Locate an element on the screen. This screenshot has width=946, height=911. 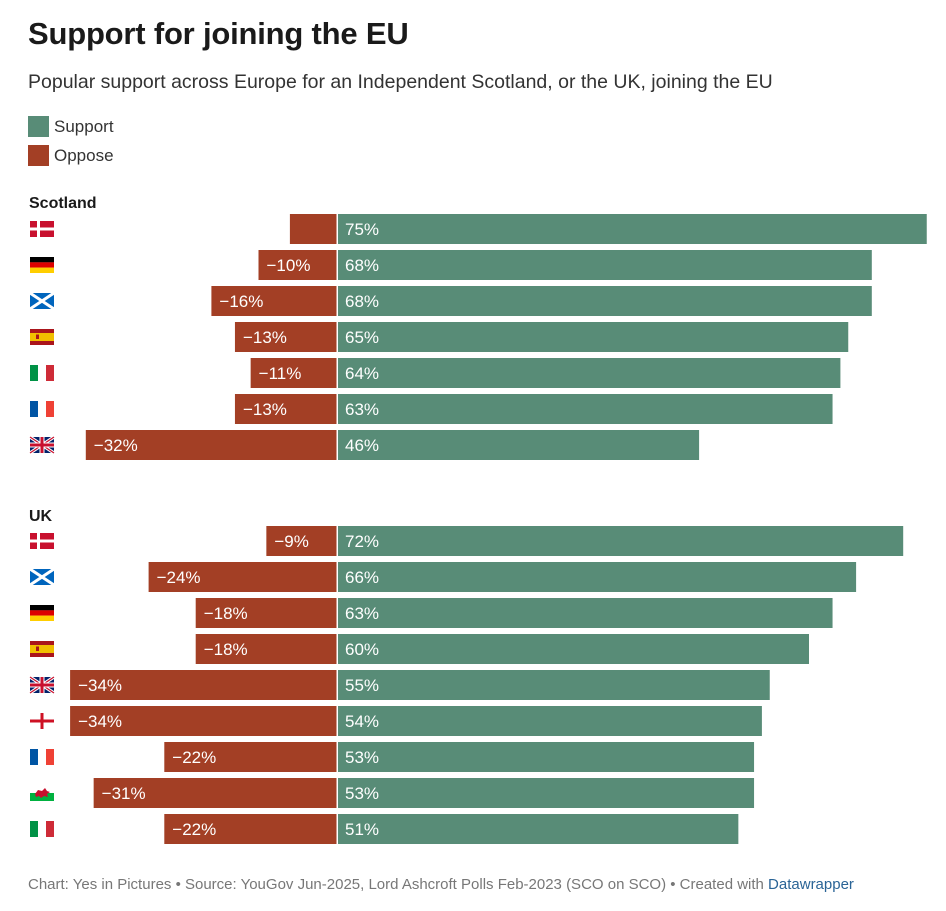
chart-title: Support for joining the EU is located at coordinates (218, 33).